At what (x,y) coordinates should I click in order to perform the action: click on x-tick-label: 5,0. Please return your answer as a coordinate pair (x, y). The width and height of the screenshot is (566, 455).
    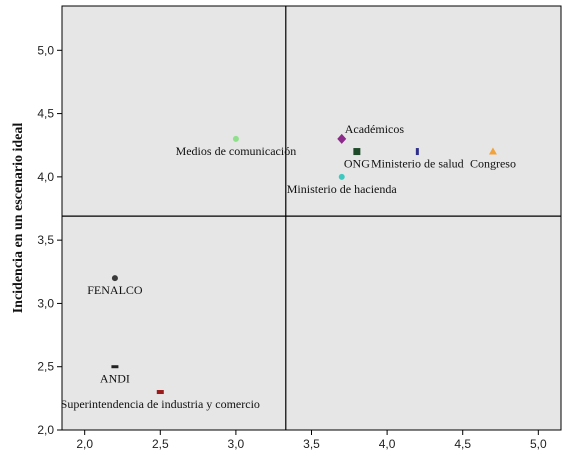
    Looking at the image, I should click on (538, 444).